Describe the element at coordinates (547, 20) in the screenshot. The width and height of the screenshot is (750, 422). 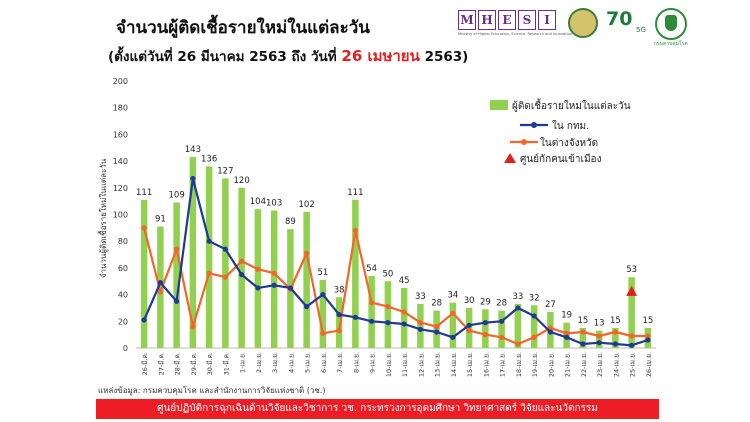
I see `mhesi-letter: I` at that location.